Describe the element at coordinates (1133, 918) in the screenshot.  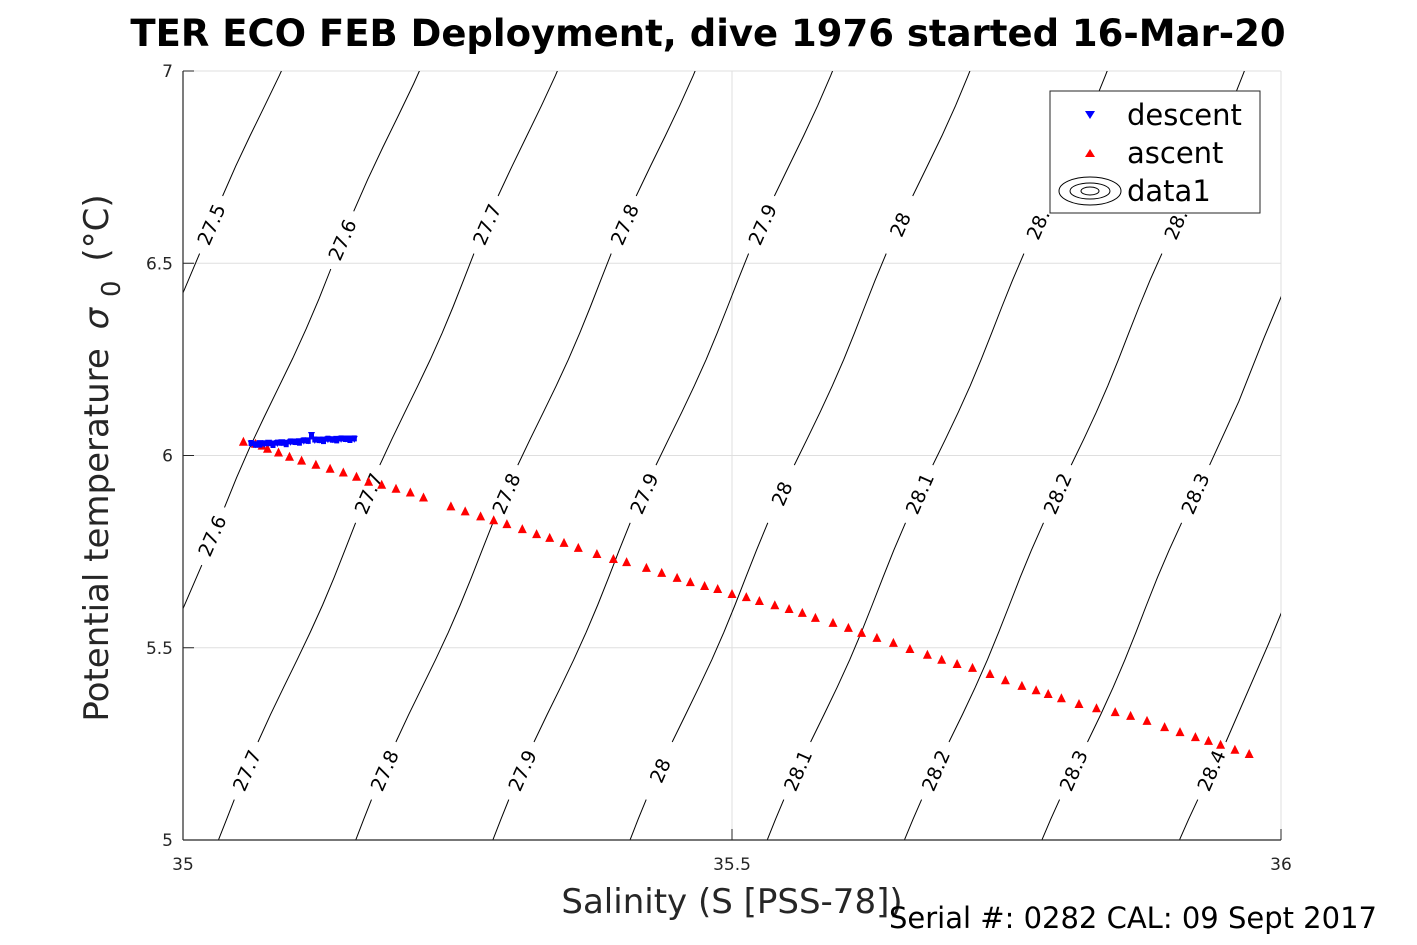
I see `serial-cal-footer: Serial #: 0282 CAL: 09 Sept 2017` at that location.